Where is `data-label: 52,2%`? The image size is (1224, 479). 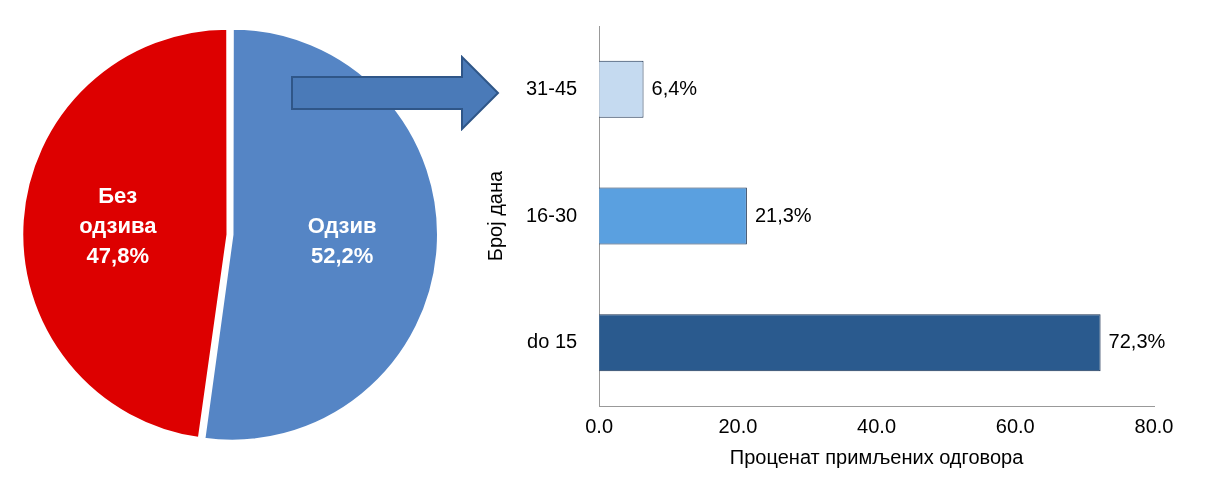
data-label: 52,2% is located at coordinates (342, 256).